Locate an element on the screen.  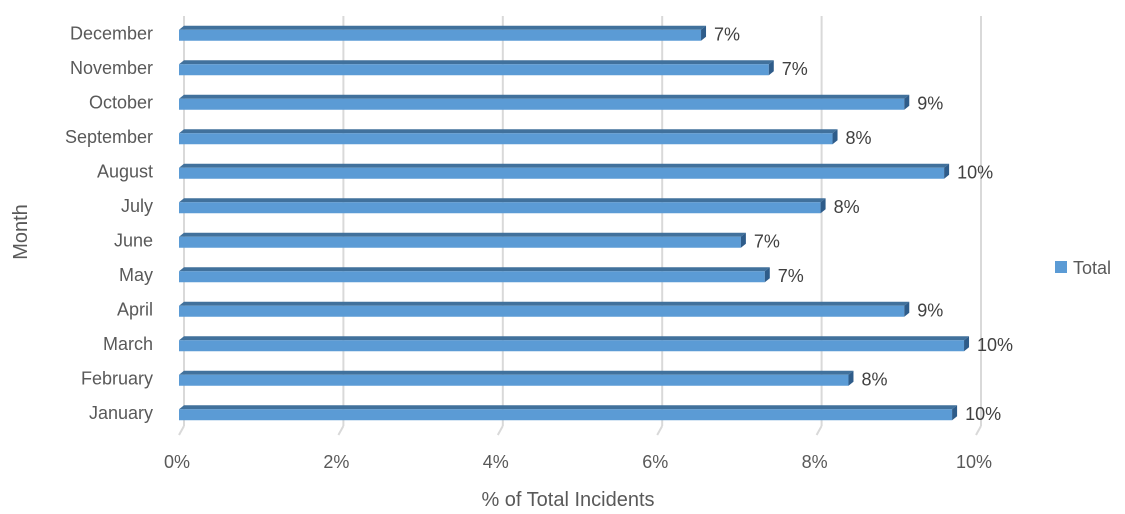
y-tick-label: February is located at coordinates (117, 378).